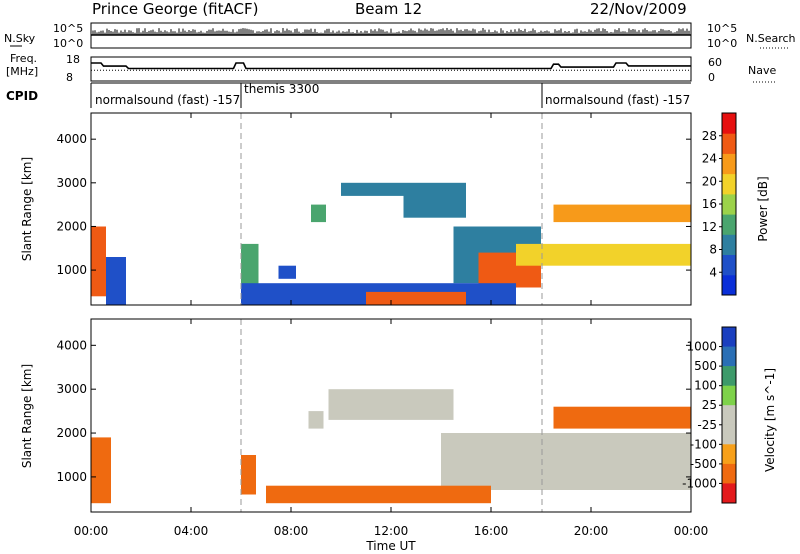 This screenshot has width=800, height=554. I want to click on x-tick-label: 04:00, so click(191, 531).